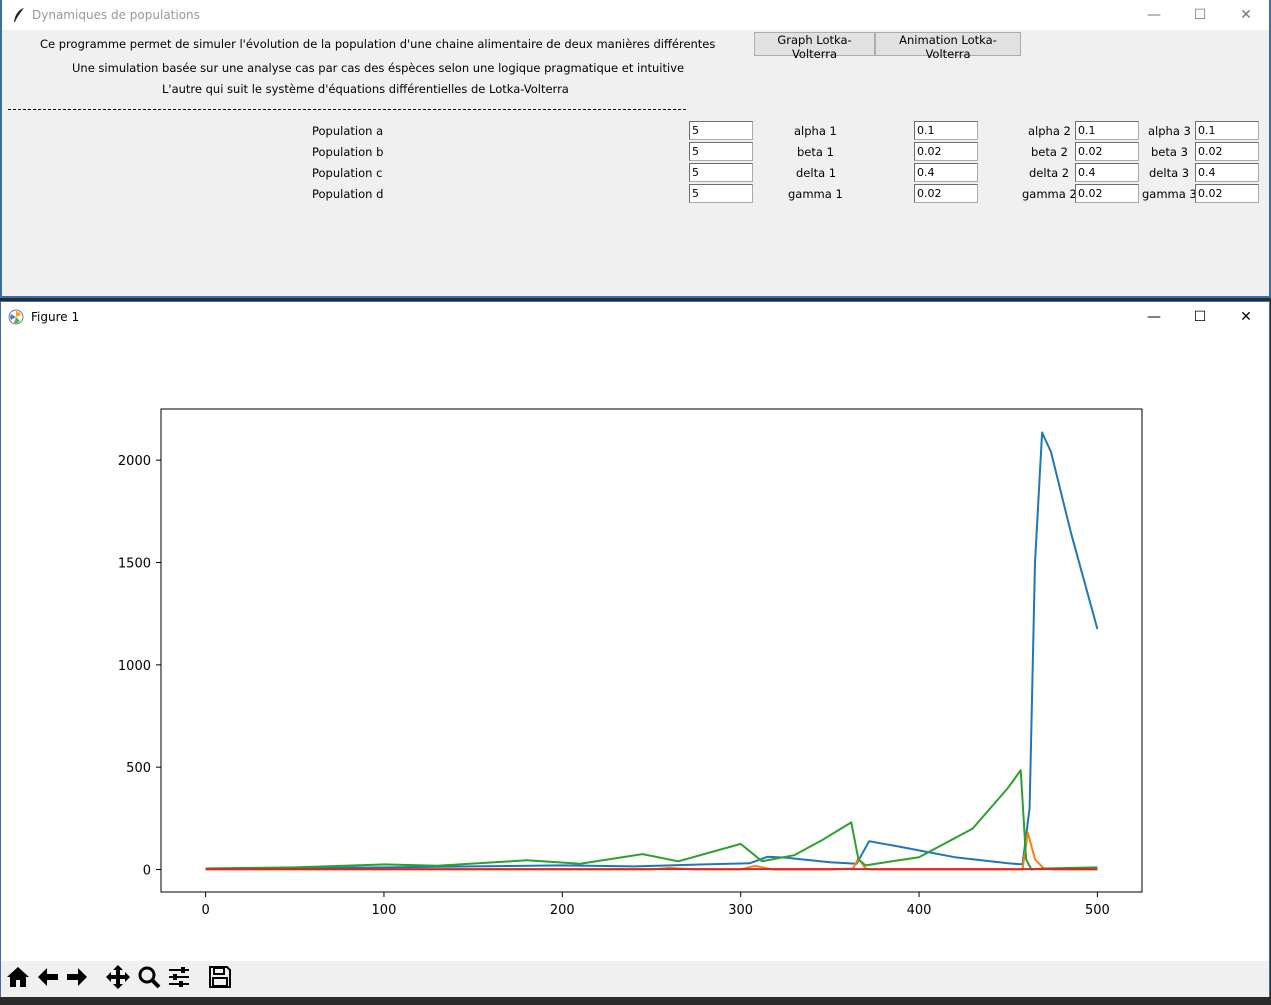 The height and width of the screenshot is (1005, 1271). What do you see at coordinates (348, 131) in the screenshot?
I see `population-a-label: Population a` at bounding box center [348, 131].